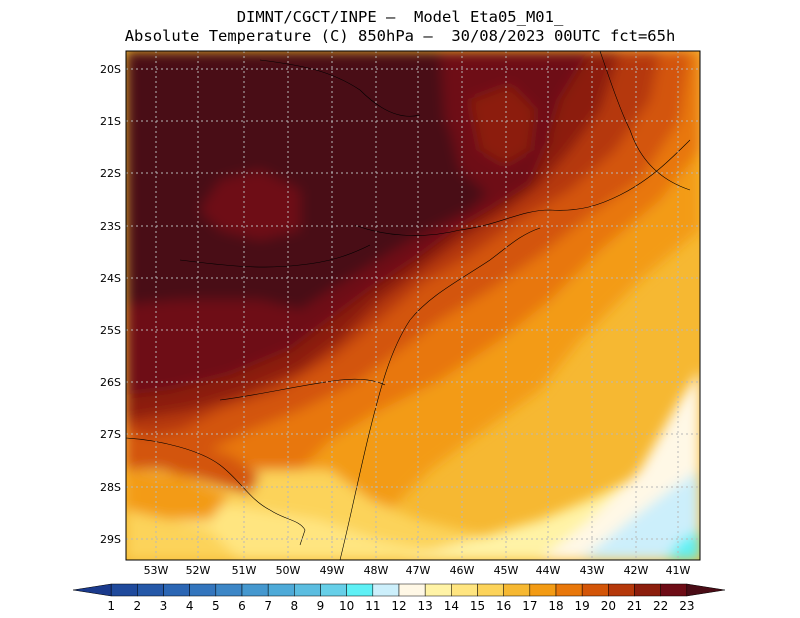 This screenshot has width=800, height=618. I want to click on lon-label: 49W, so click(332, 570).